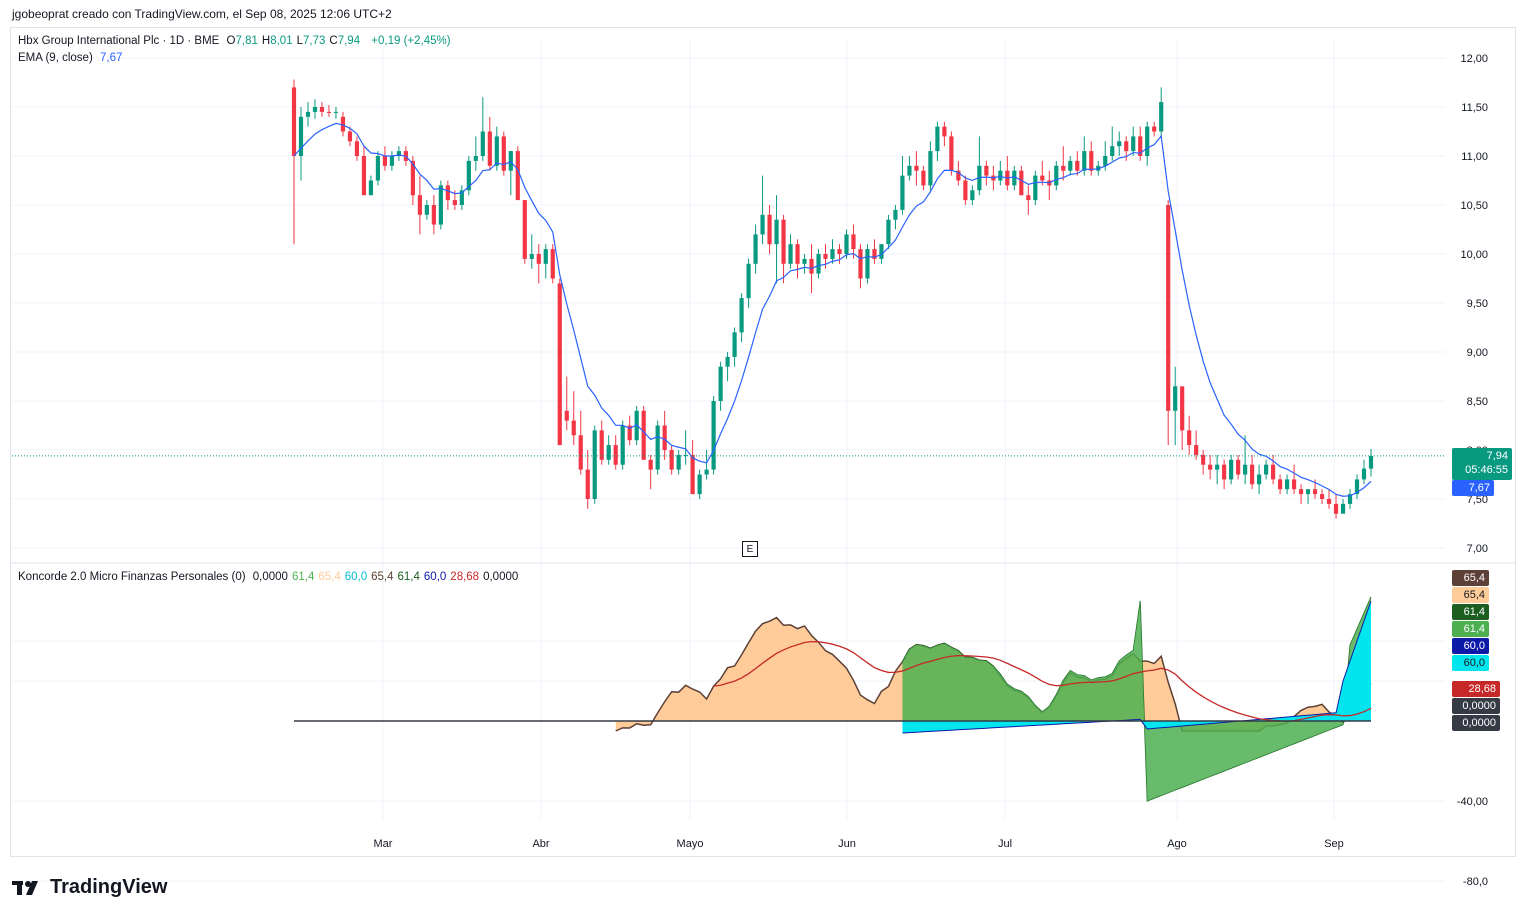 This screenshot has width=1526, height=918. I want to click on koncorde-blue-line, so click(1137, 667).